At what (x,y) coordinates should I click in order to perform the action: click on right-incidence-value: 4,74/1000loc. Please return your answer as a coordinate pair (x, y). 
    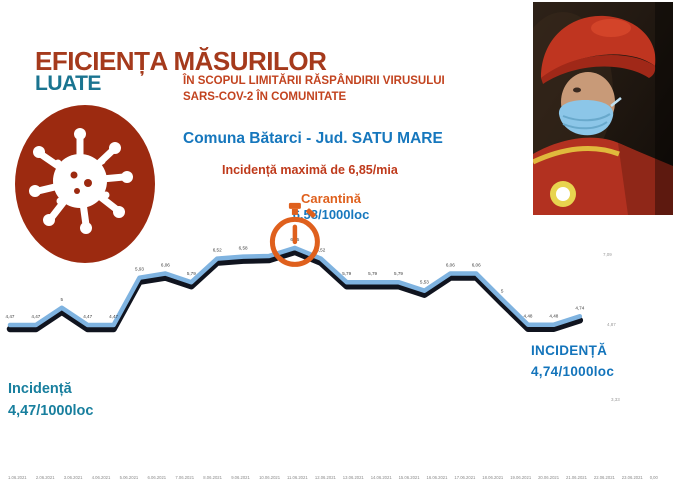
    Looking at the image, I should click on (573, 371).